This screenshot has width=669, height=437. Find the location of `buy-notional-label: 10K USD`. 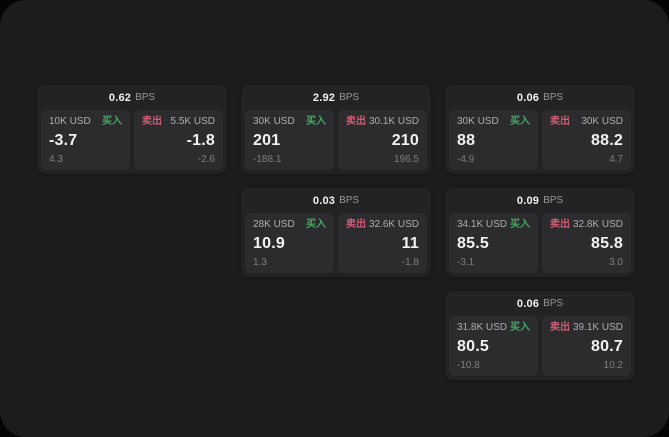

buy-notional-label: 10K USD is located at coordinates (70, 121).